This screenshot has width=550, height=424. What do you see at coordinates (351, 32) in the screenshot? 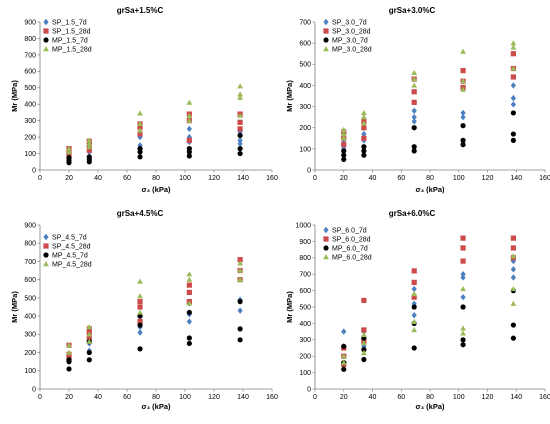
I see `legend-entry: SP_3.0_28d` at bounding box center [351, 32].